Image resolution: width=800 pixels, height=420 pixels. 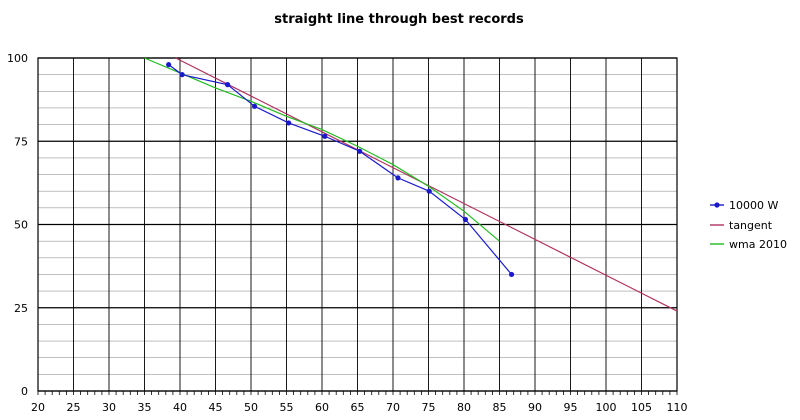 I want to click on x-tick-label: 50, so click(x=251, y=407).